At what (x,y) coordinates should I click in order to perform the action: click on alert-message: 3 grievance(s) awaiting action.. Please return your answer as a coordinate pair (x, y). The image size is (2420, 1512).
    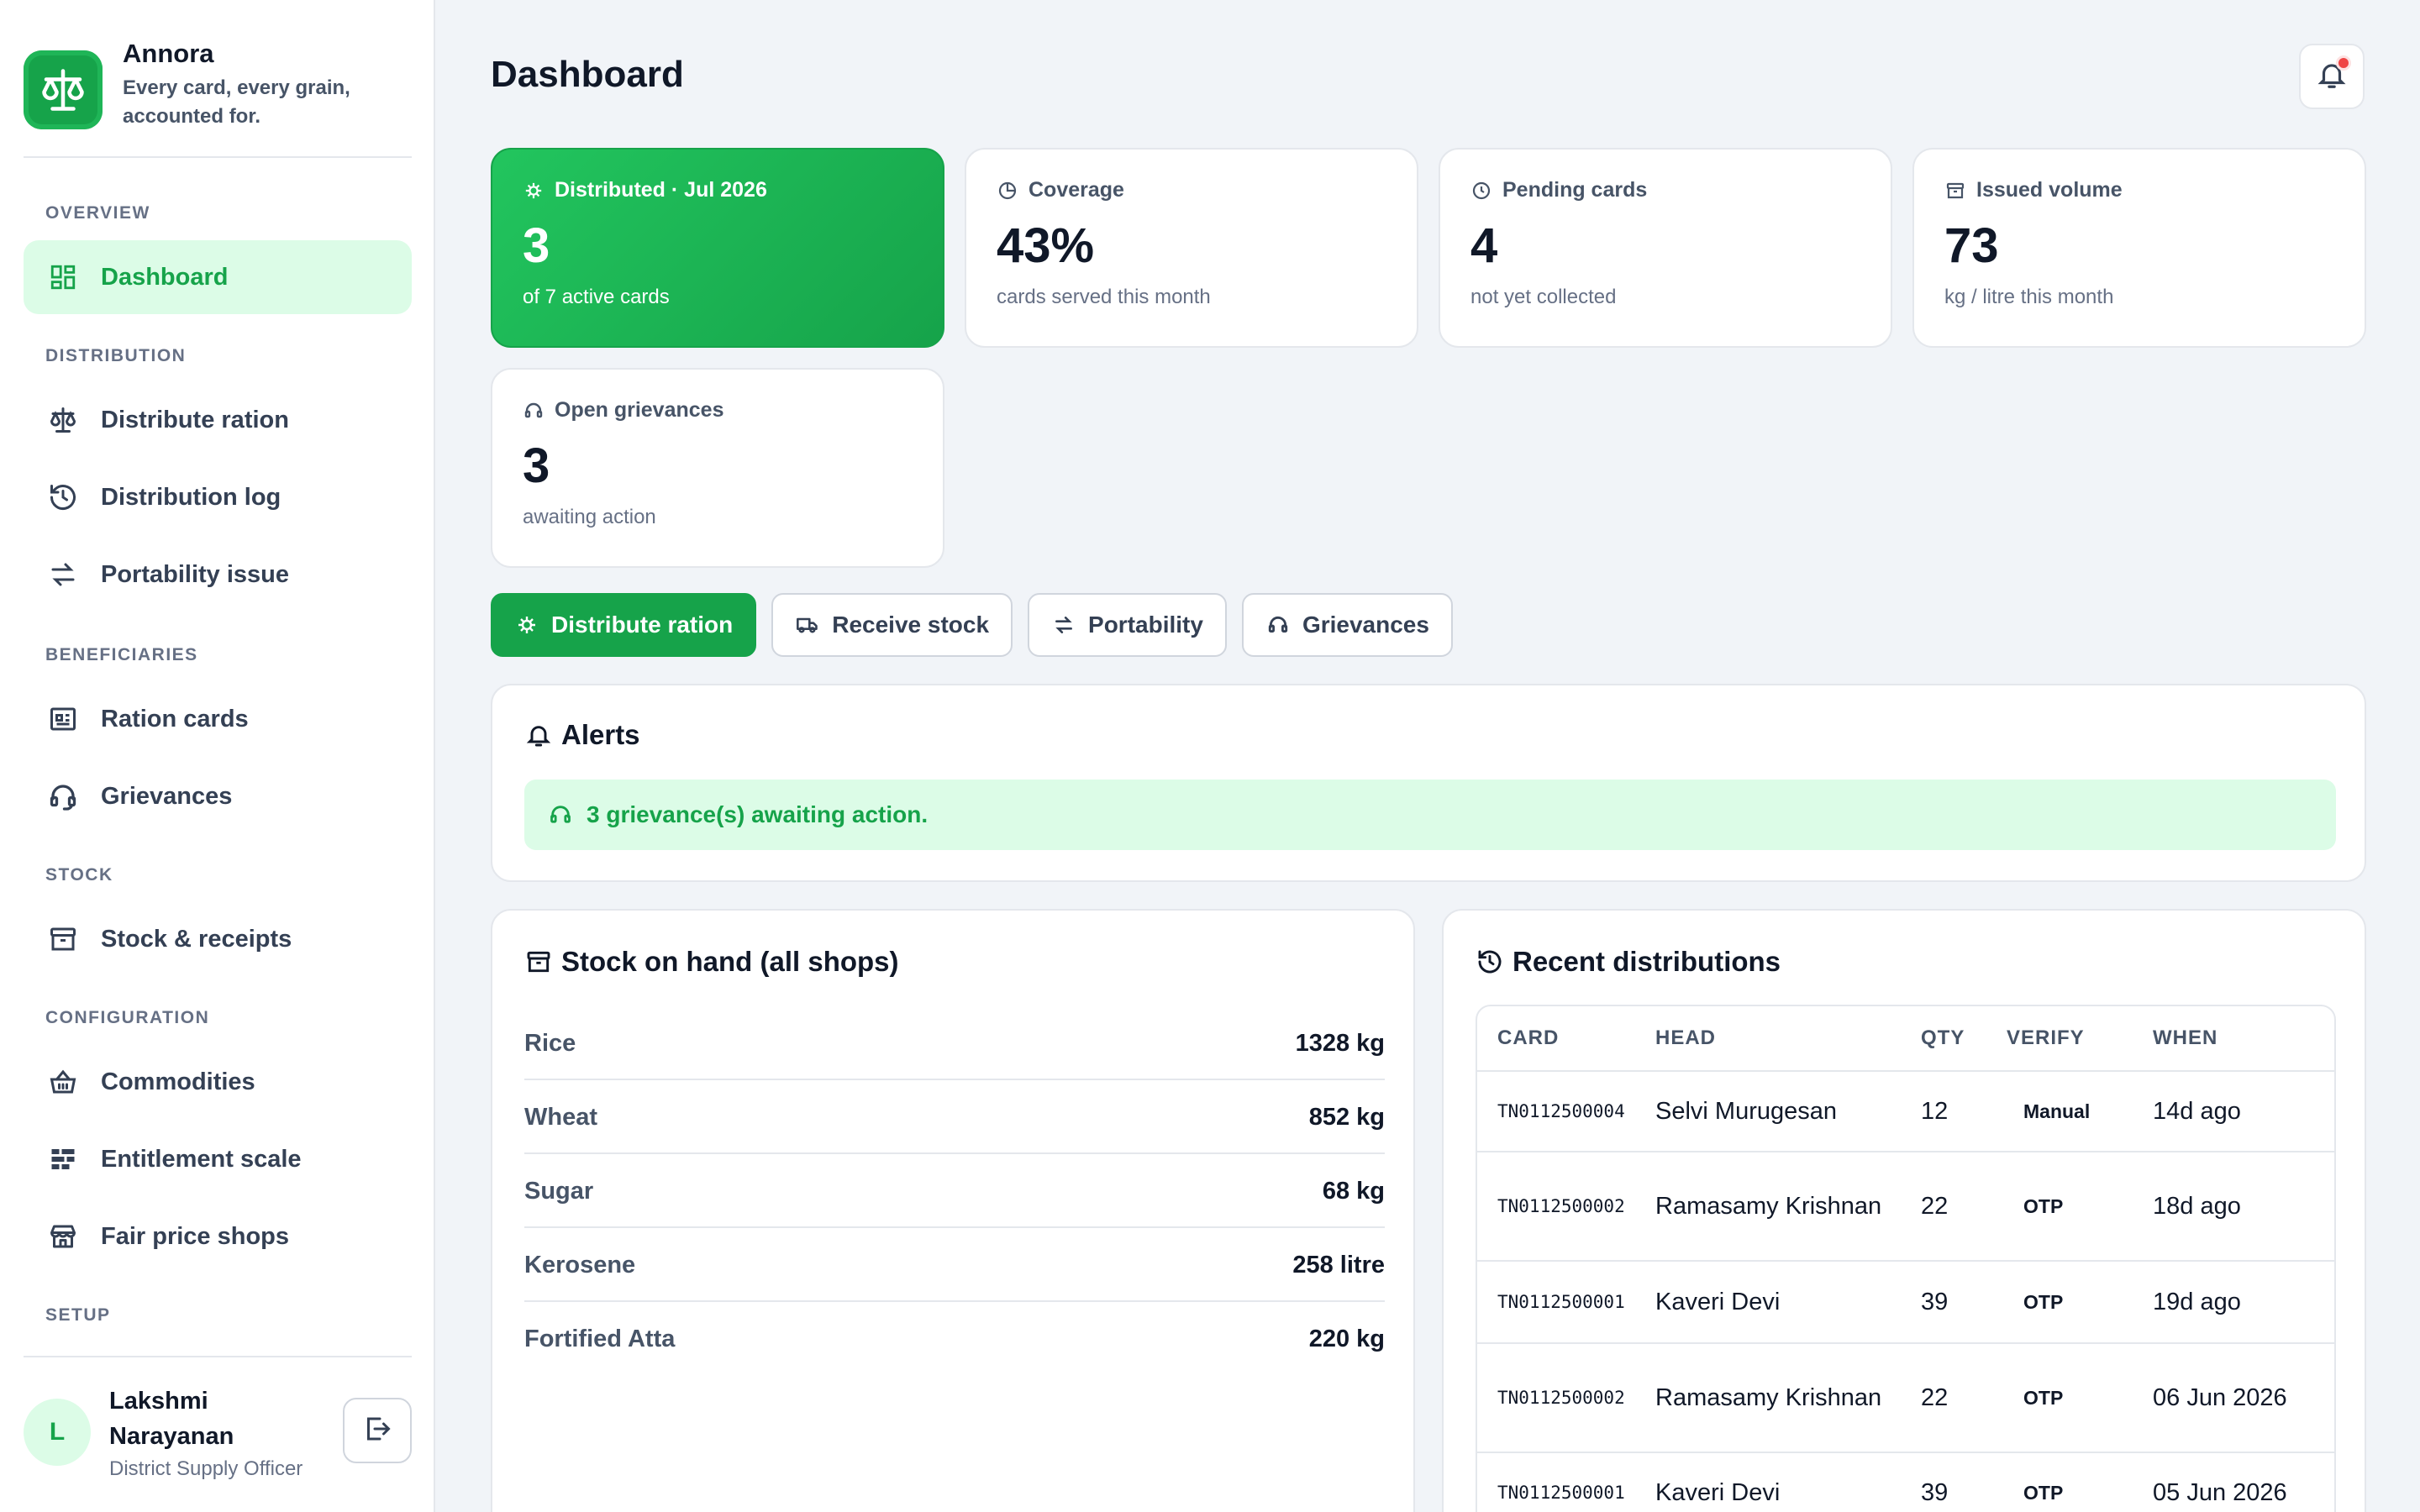
    Looking at the image, I should click on (1430, 815).